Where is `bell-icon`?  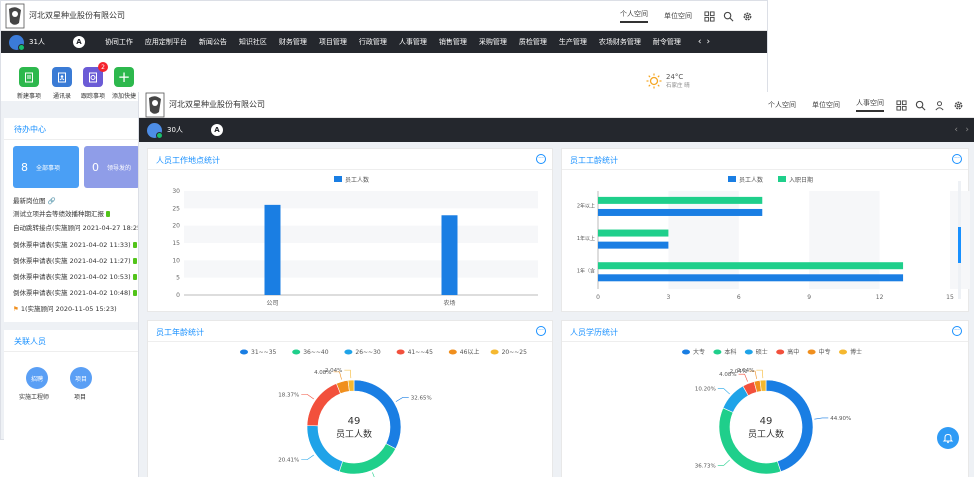 bell-icon is located at coordinates (948, 438).